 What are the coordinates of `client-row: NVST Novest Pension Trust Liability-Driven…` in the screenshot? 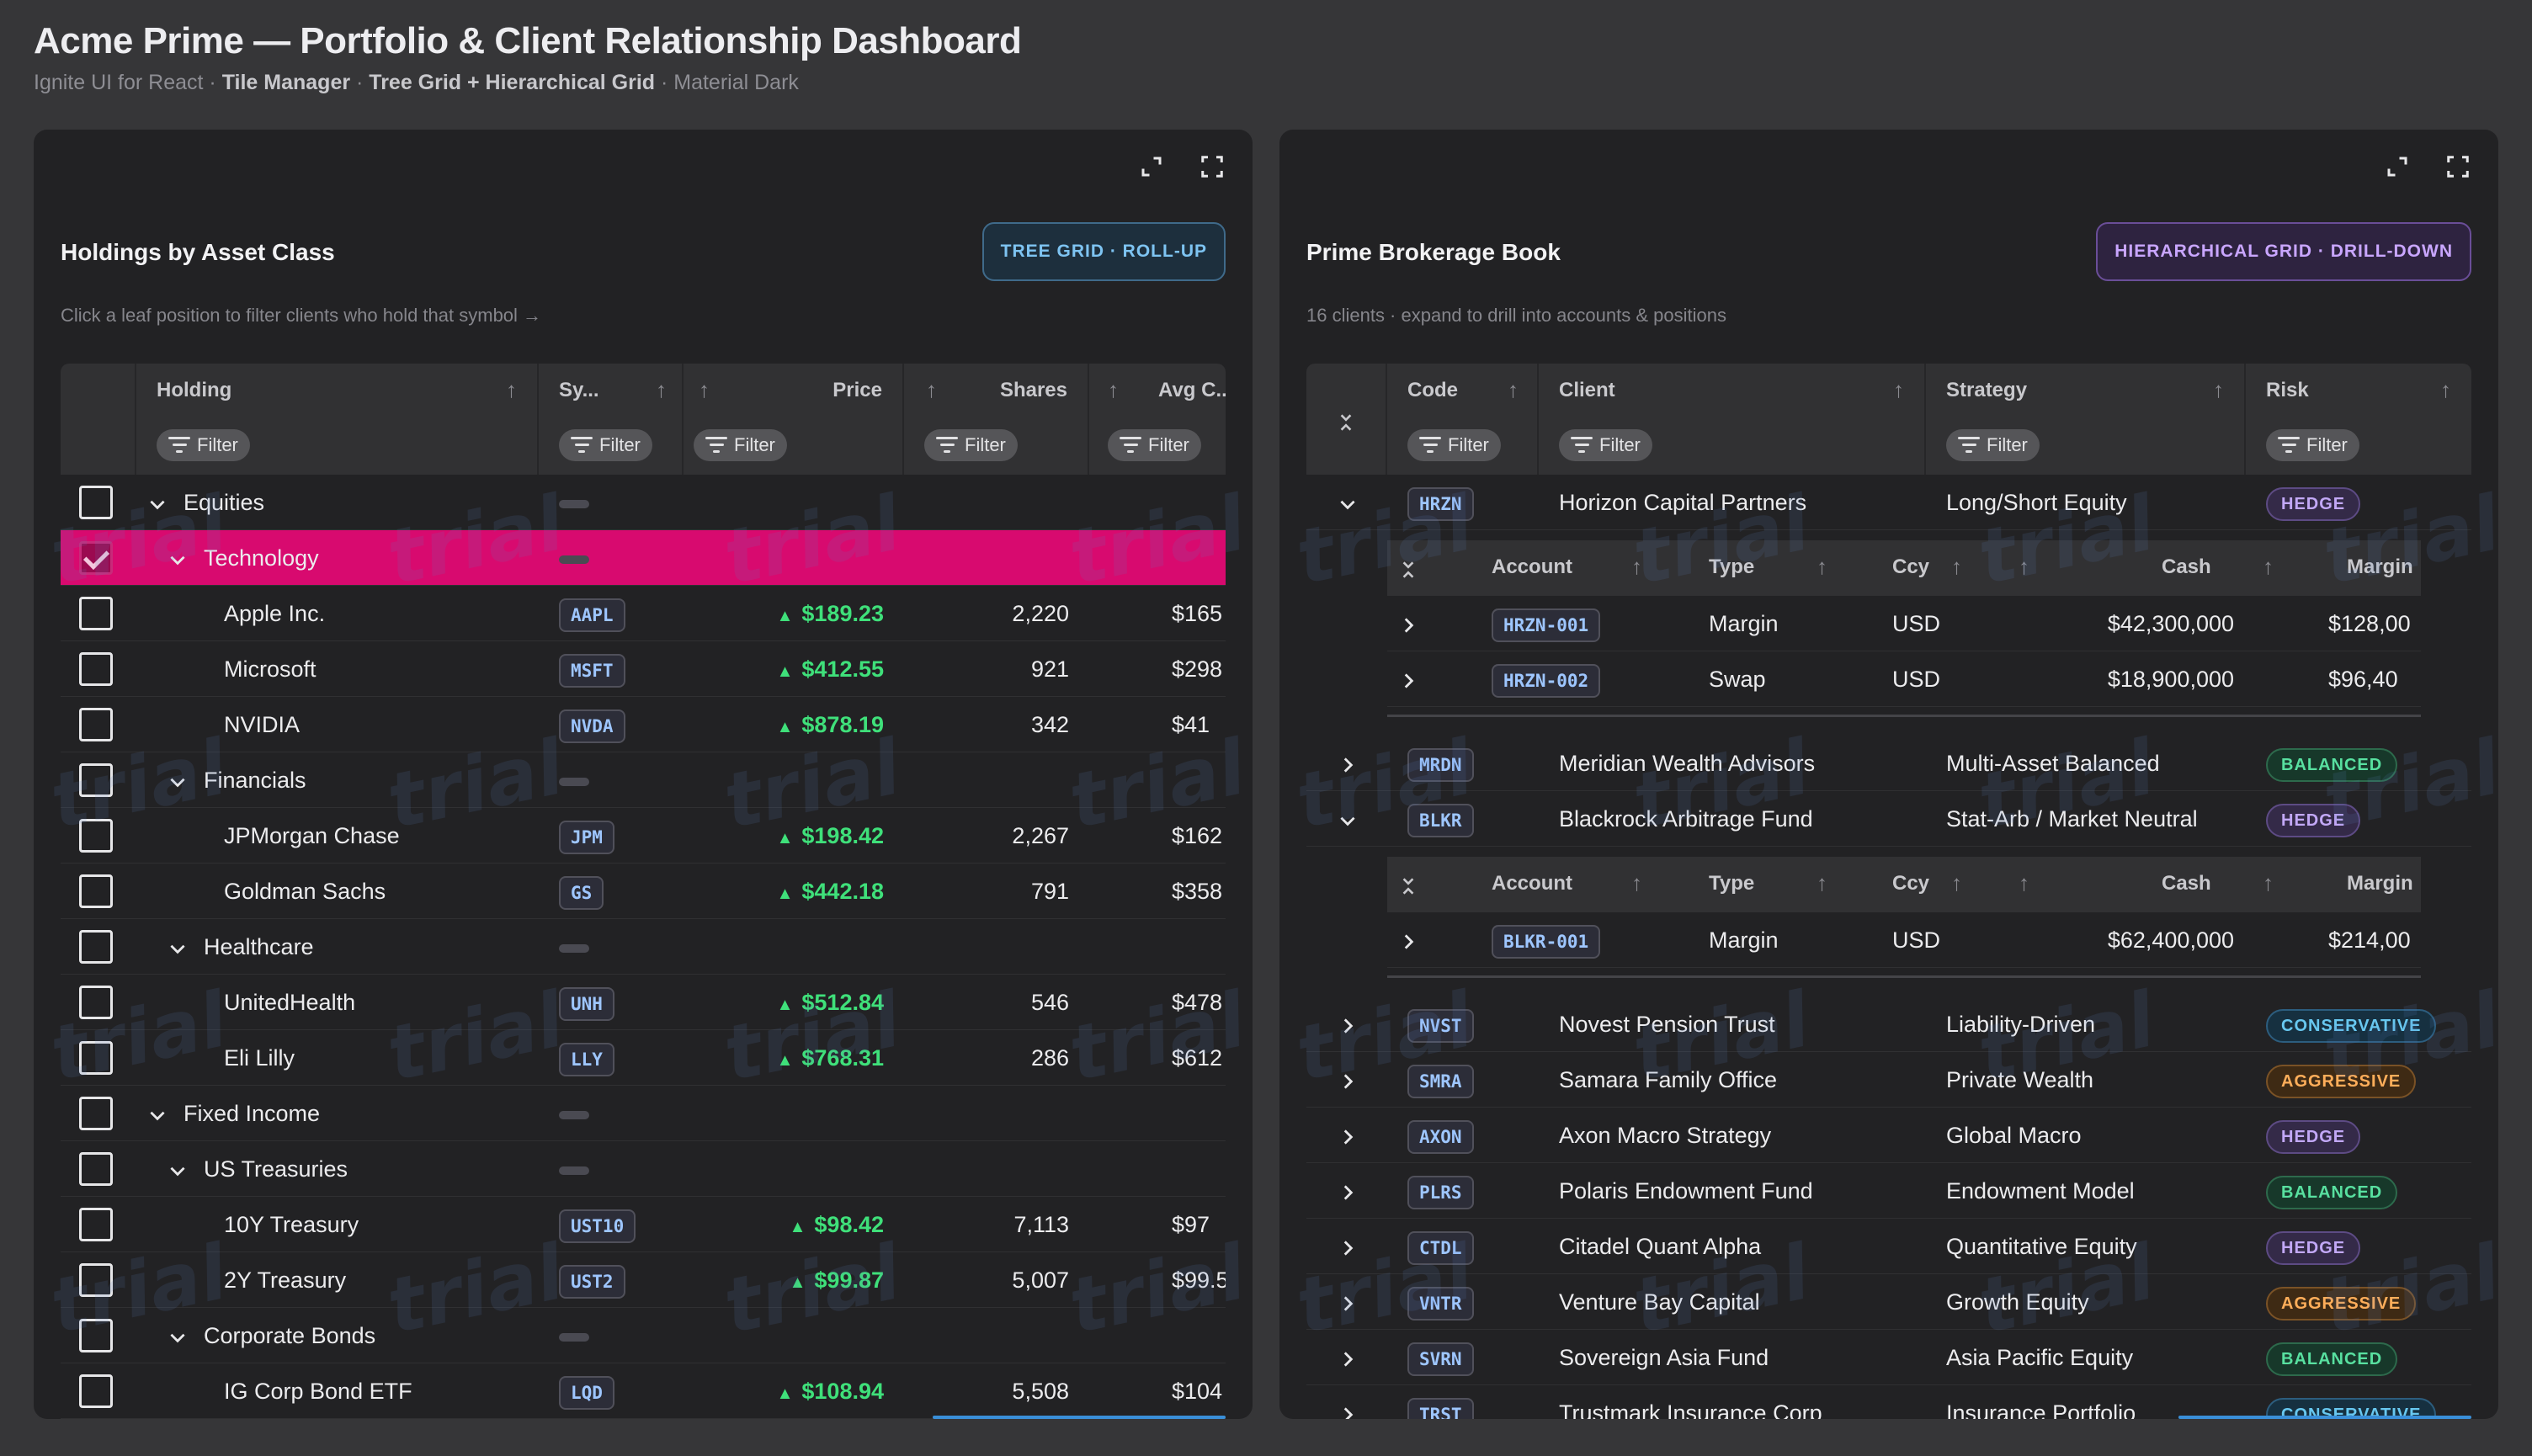 It's located at (1888, 1024).